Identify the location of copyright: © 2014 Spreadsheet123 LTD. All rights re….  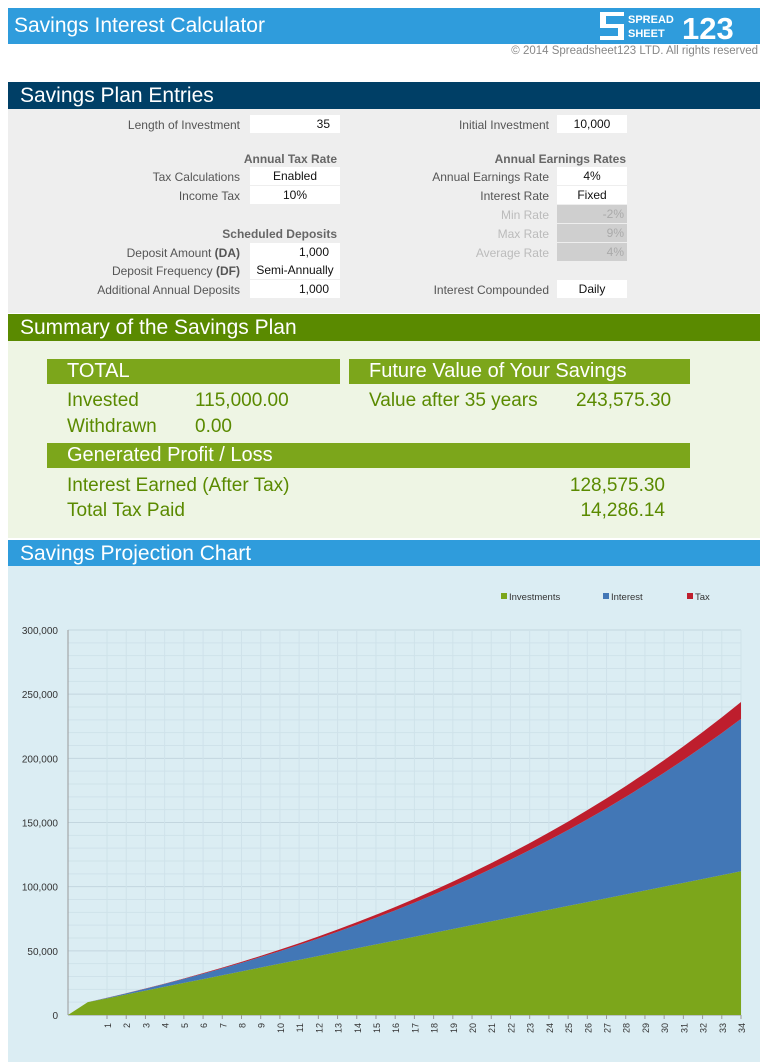
(634, 51).